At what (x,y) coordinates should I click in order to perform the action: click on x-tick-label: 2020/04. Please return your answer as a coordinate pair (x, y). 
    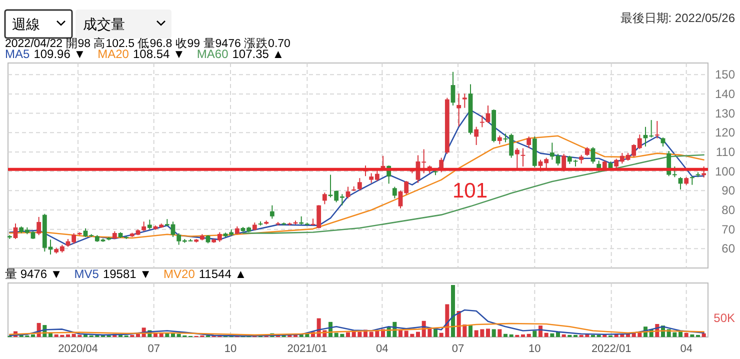
    Looking at the image, I should click on (78, 349).